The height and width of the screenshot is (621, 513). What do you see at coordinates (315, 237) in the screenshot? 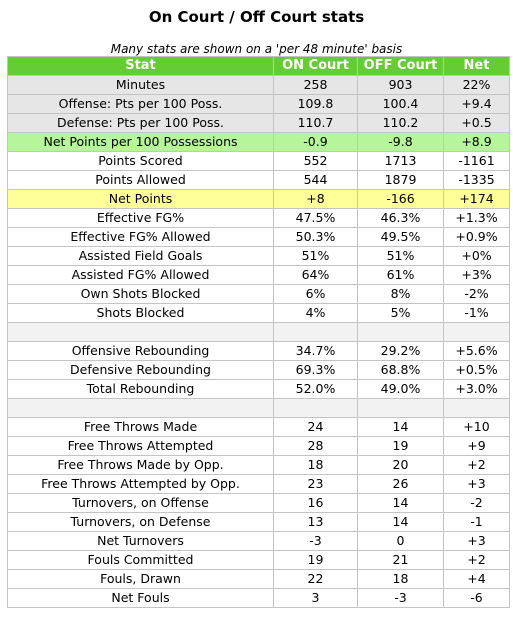
I see `on-court-cell: 50.3%` at bounding box center [315, 237].